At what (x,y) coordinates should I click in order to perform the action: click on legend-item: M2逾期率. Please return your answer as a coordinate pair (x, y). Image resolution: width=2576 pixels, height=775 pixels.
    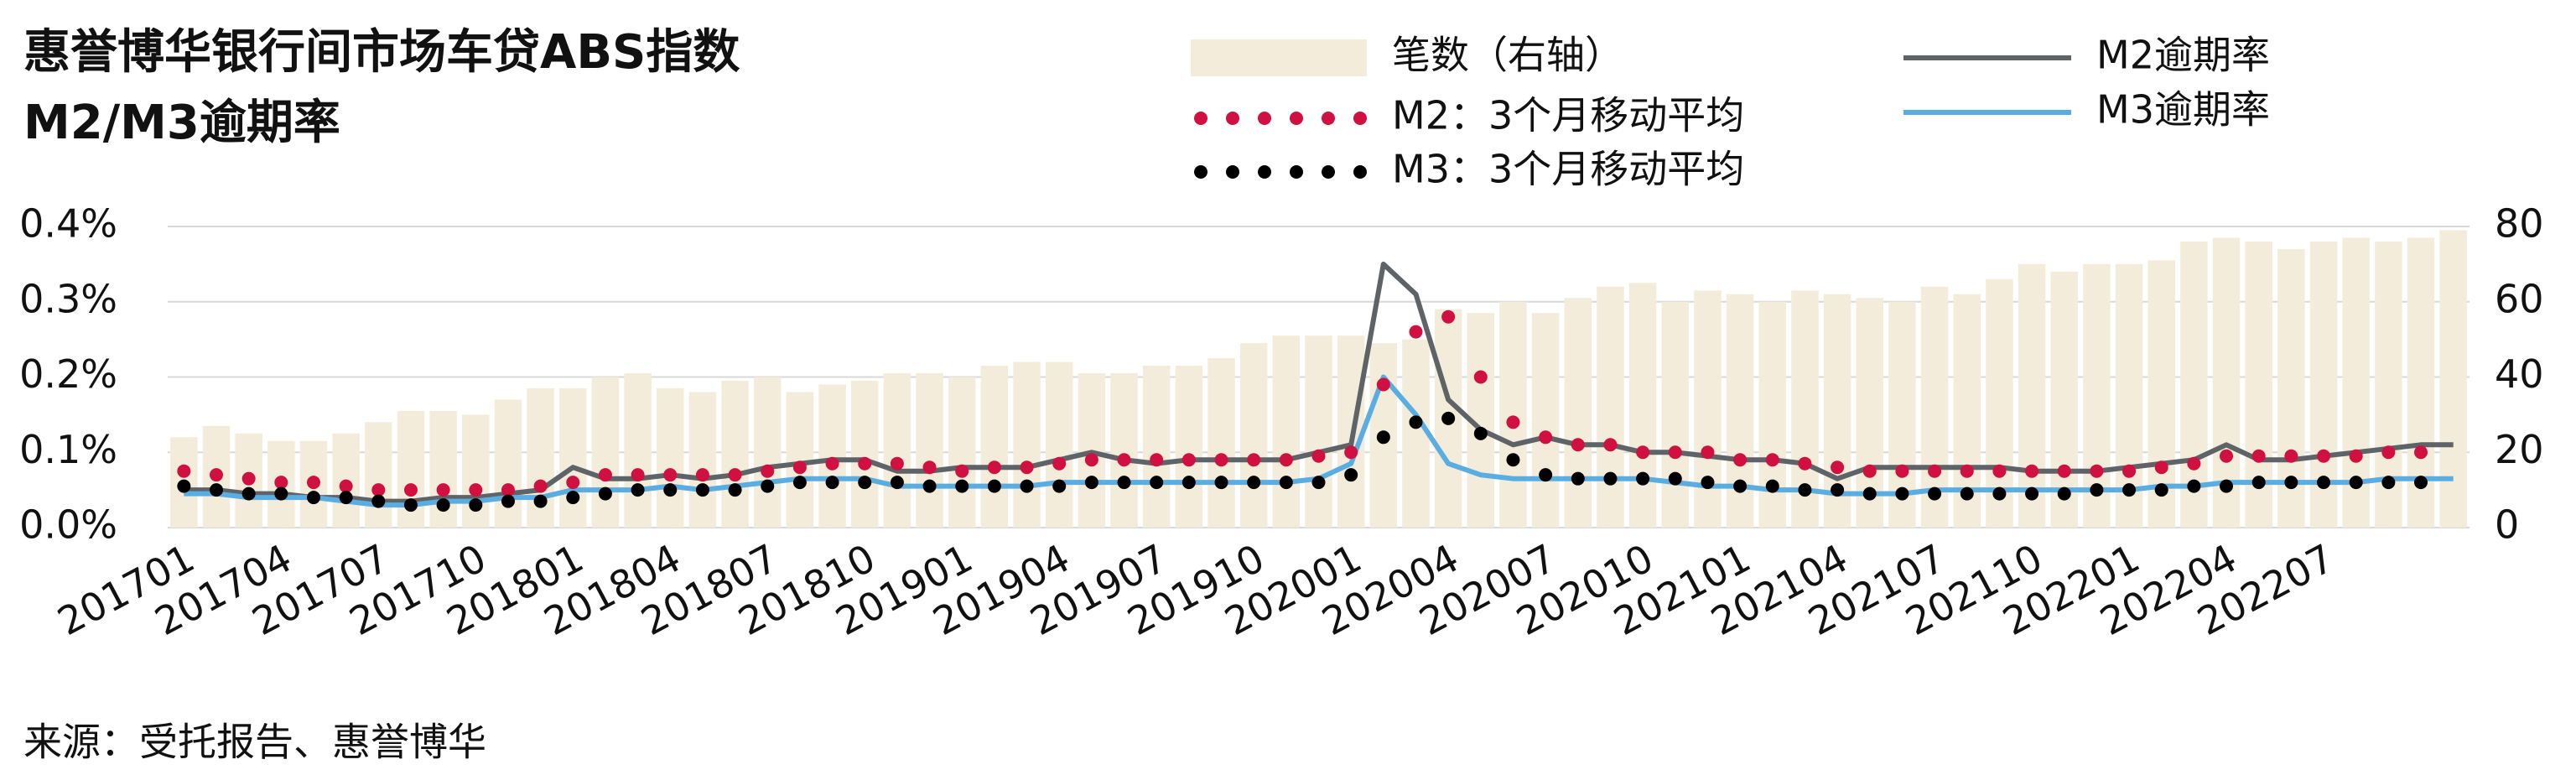
    Looking at the image, I should click on (2086, 55).